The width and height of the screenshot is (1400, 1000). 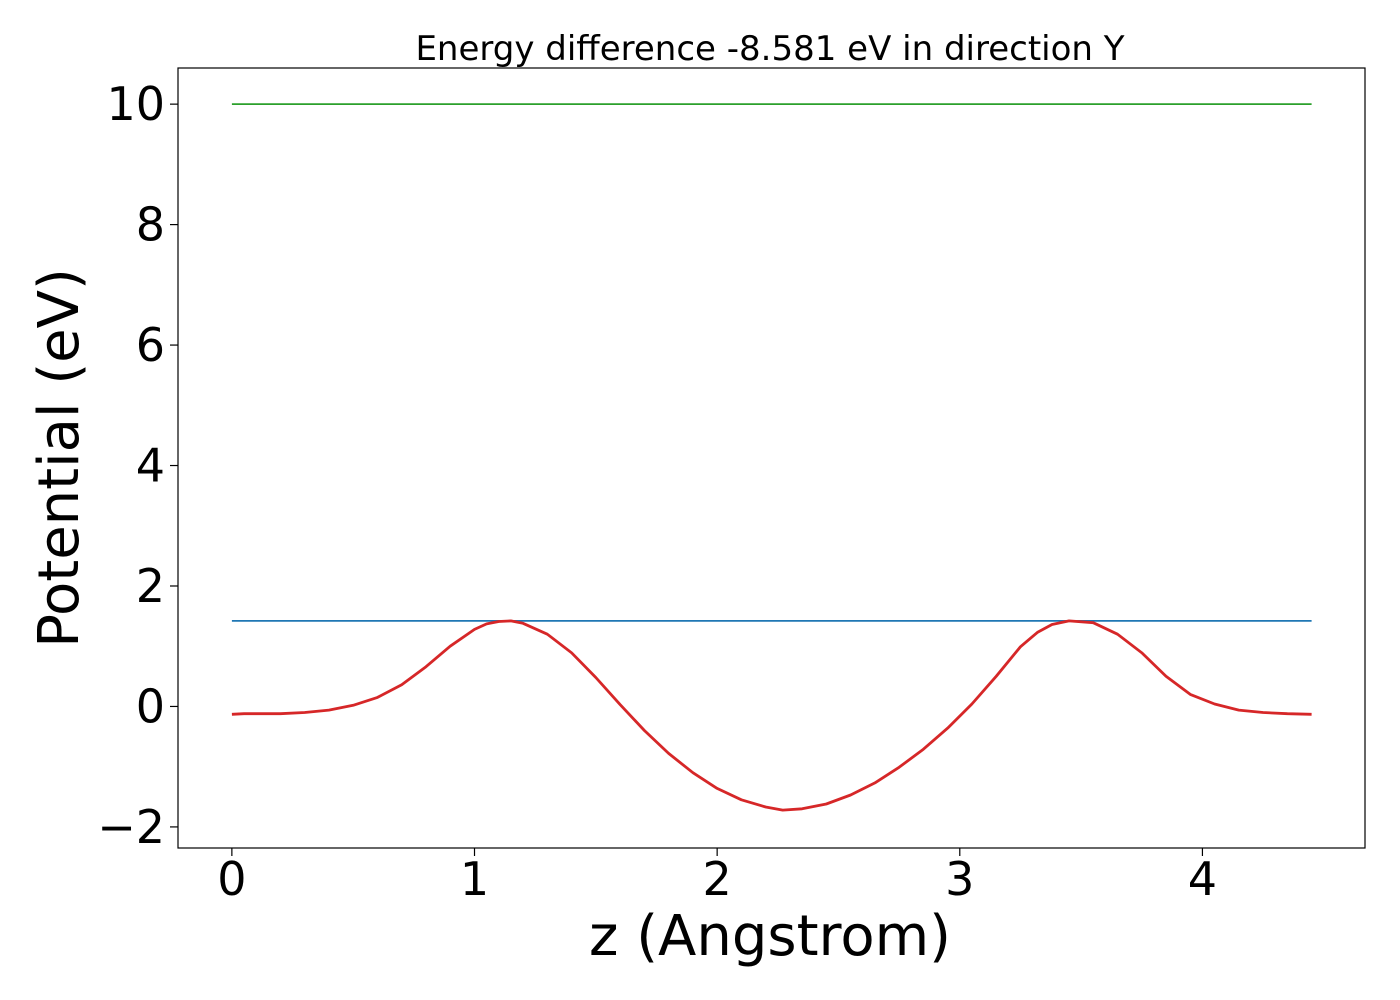 What do you see at coordinates (150, 466) in the screenshot?
I see `y-tick-label: 4` at bounding box center [150, 466].